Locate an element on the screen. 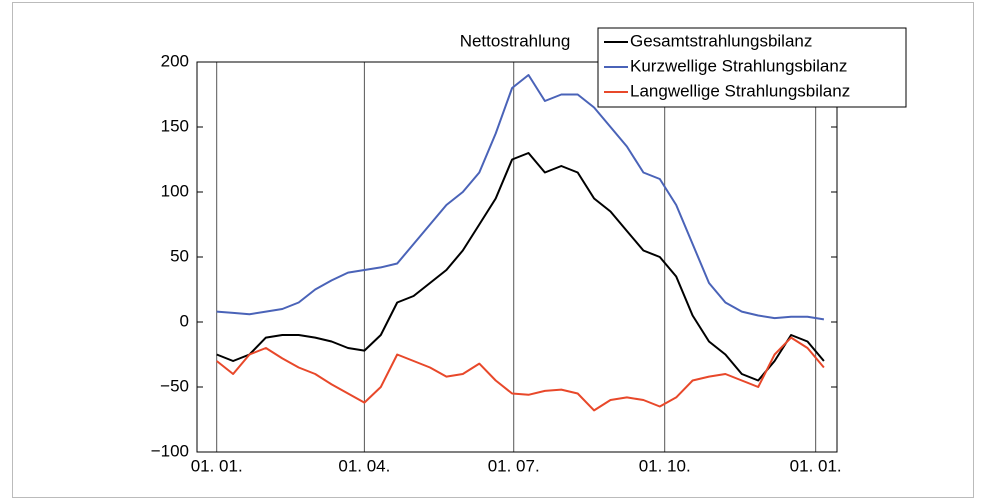 The width and height of the screenshot is (986, 500). legend-label: Kurzwellige Strahlungsbilanz is located at coordinates (738, 65).